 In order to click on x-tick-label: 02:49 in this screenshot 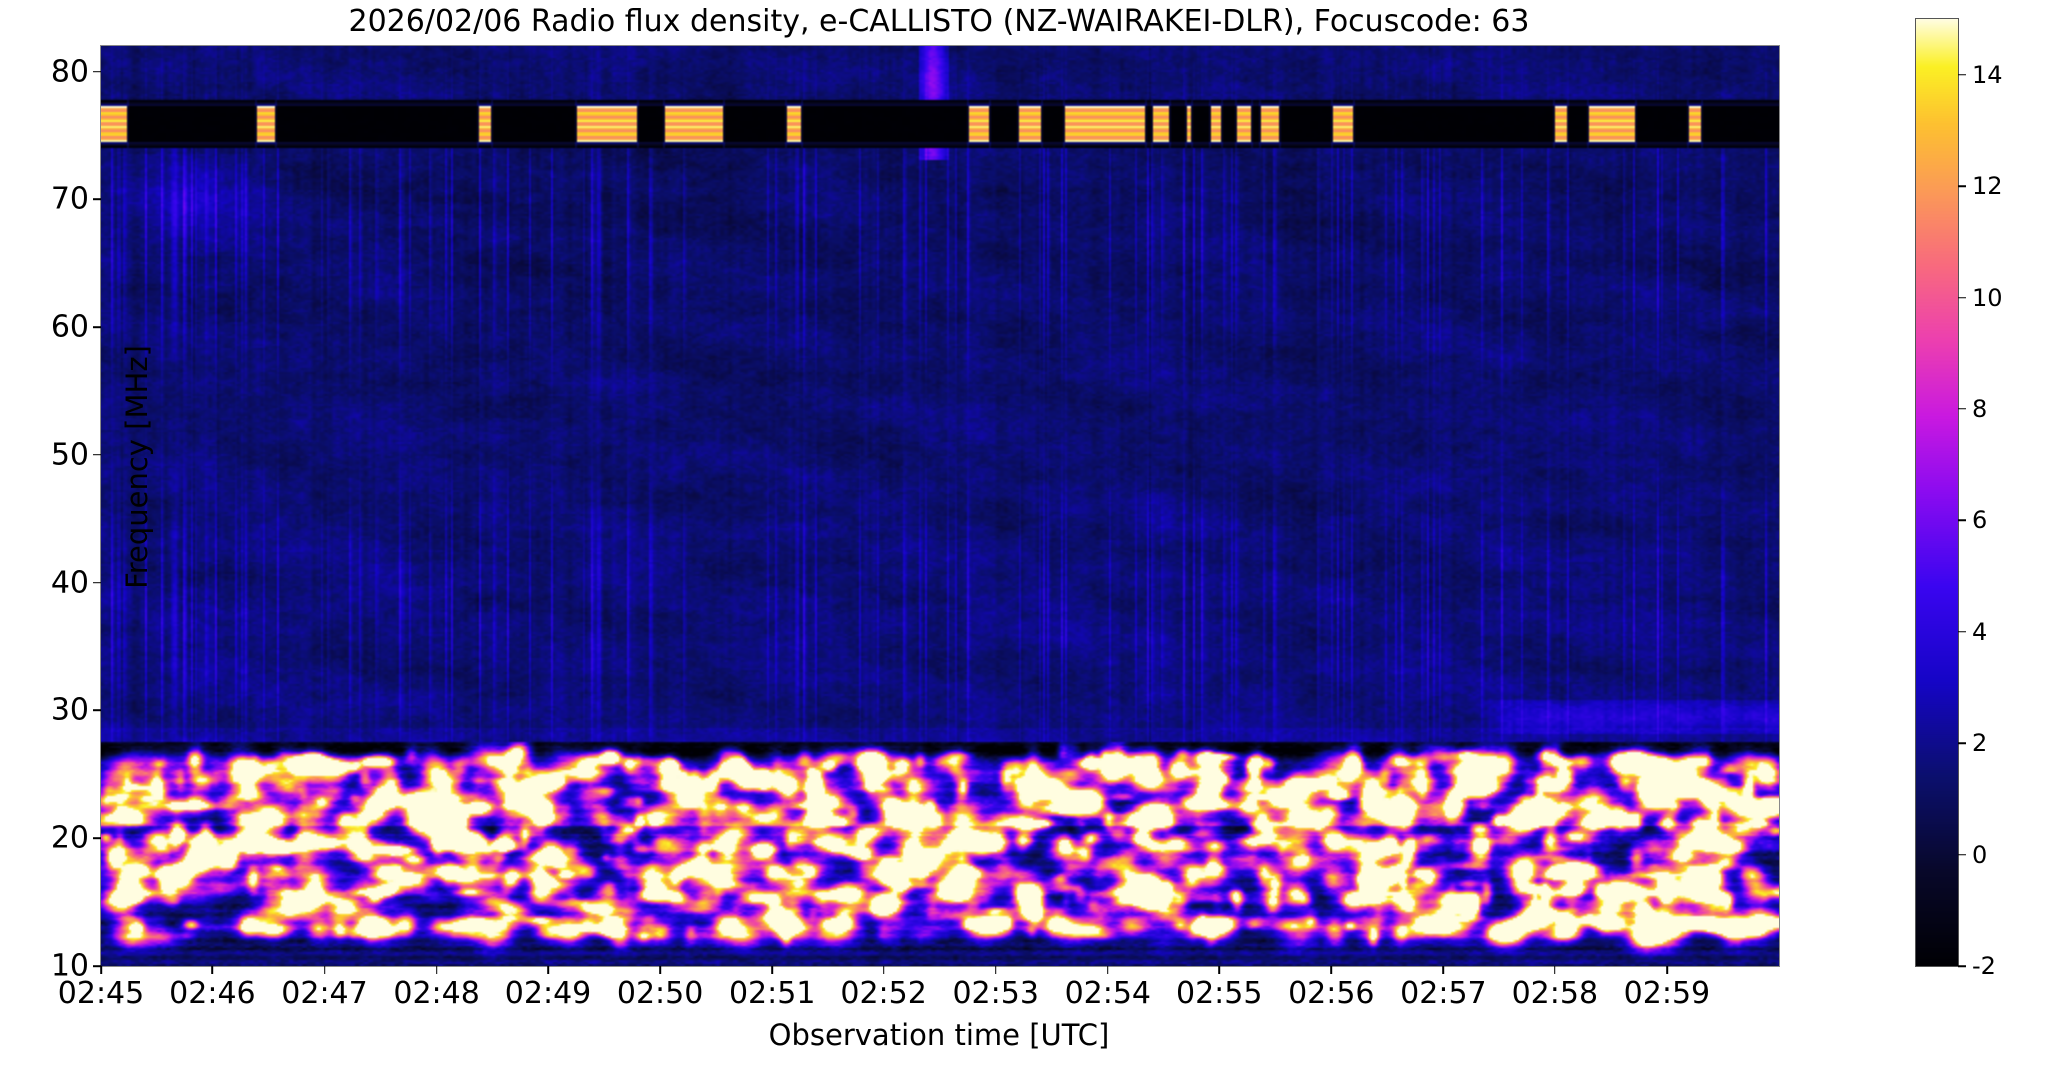, I will do `click(548, 993)`.